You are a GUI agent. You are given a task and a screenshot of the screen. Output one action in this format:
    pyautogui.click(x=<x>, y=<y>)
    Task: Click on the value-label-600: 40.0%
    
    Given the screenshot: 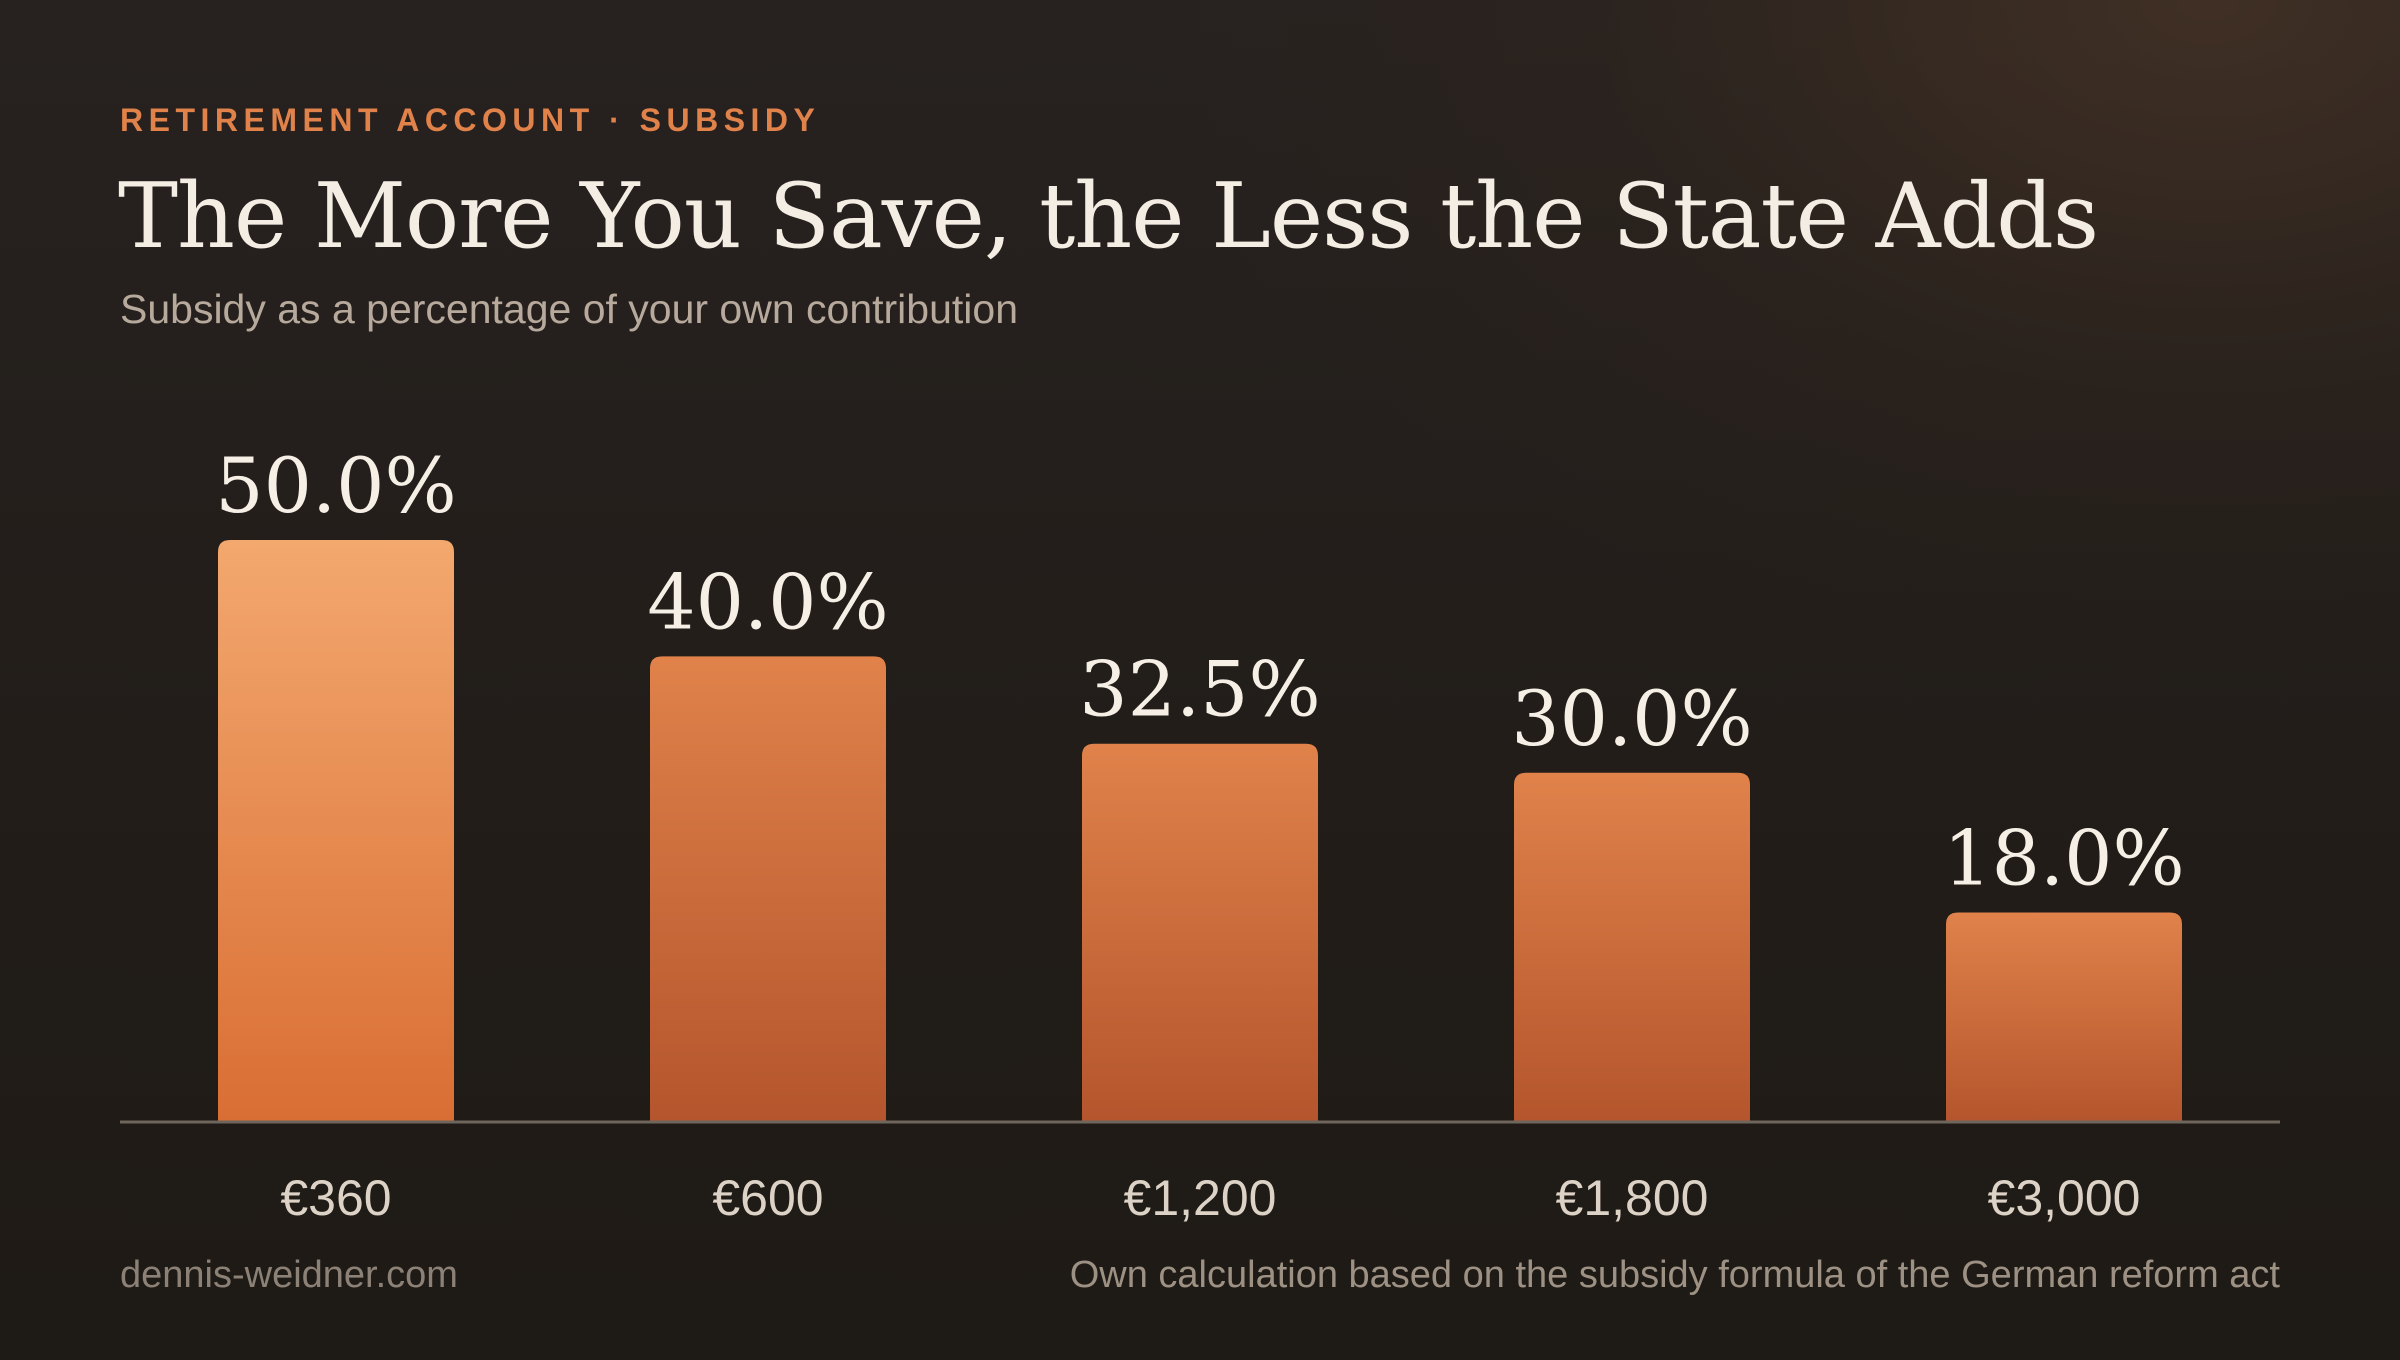 What is the action you would take?
    pyautogui.click(x=767, y=601)
    